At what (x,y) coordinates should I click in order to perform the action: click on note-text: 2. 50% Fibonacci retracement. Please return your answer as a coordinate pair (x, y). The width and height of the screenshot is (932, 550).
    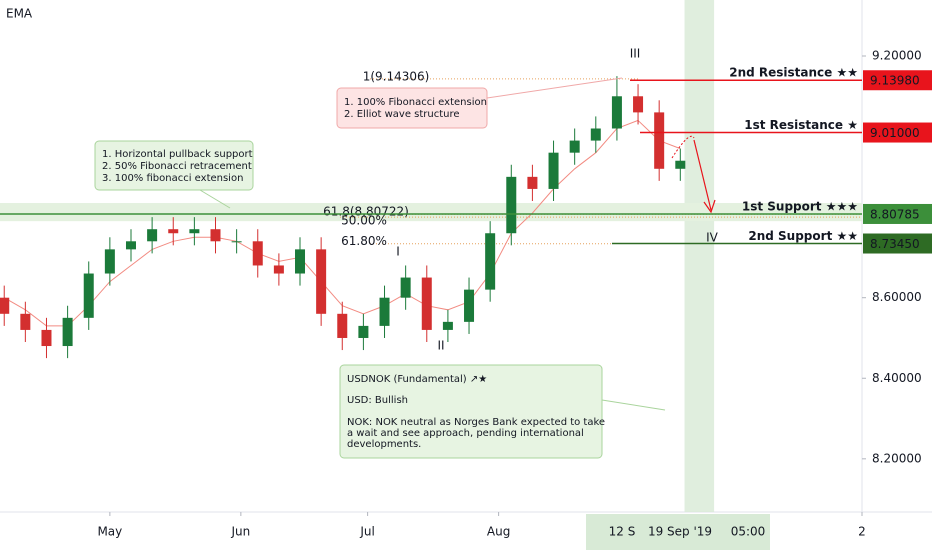
    Looking at the image, I should click on (177, 166).